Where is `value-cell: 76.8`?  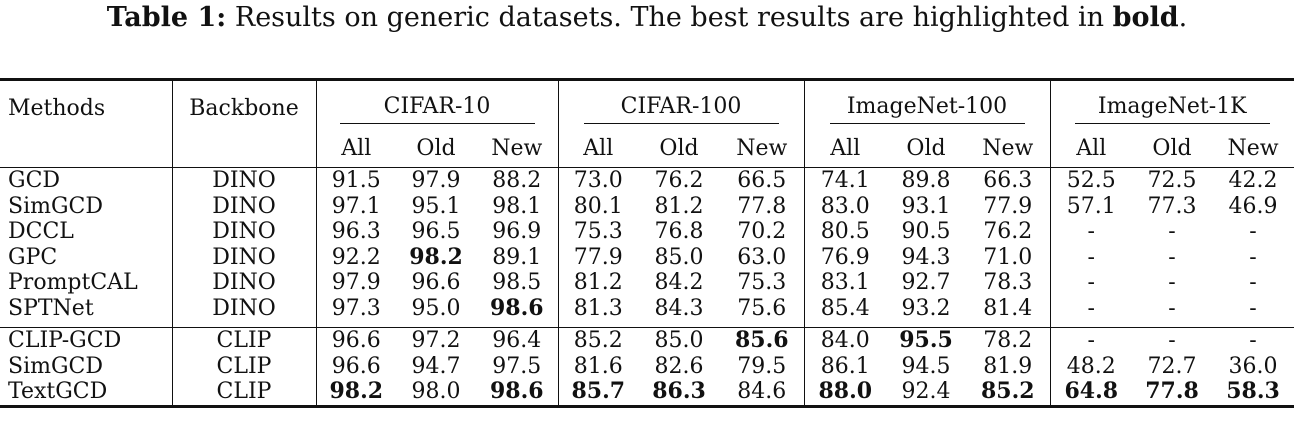
value-cell: 76.8 is located at coordinates (679, 231).